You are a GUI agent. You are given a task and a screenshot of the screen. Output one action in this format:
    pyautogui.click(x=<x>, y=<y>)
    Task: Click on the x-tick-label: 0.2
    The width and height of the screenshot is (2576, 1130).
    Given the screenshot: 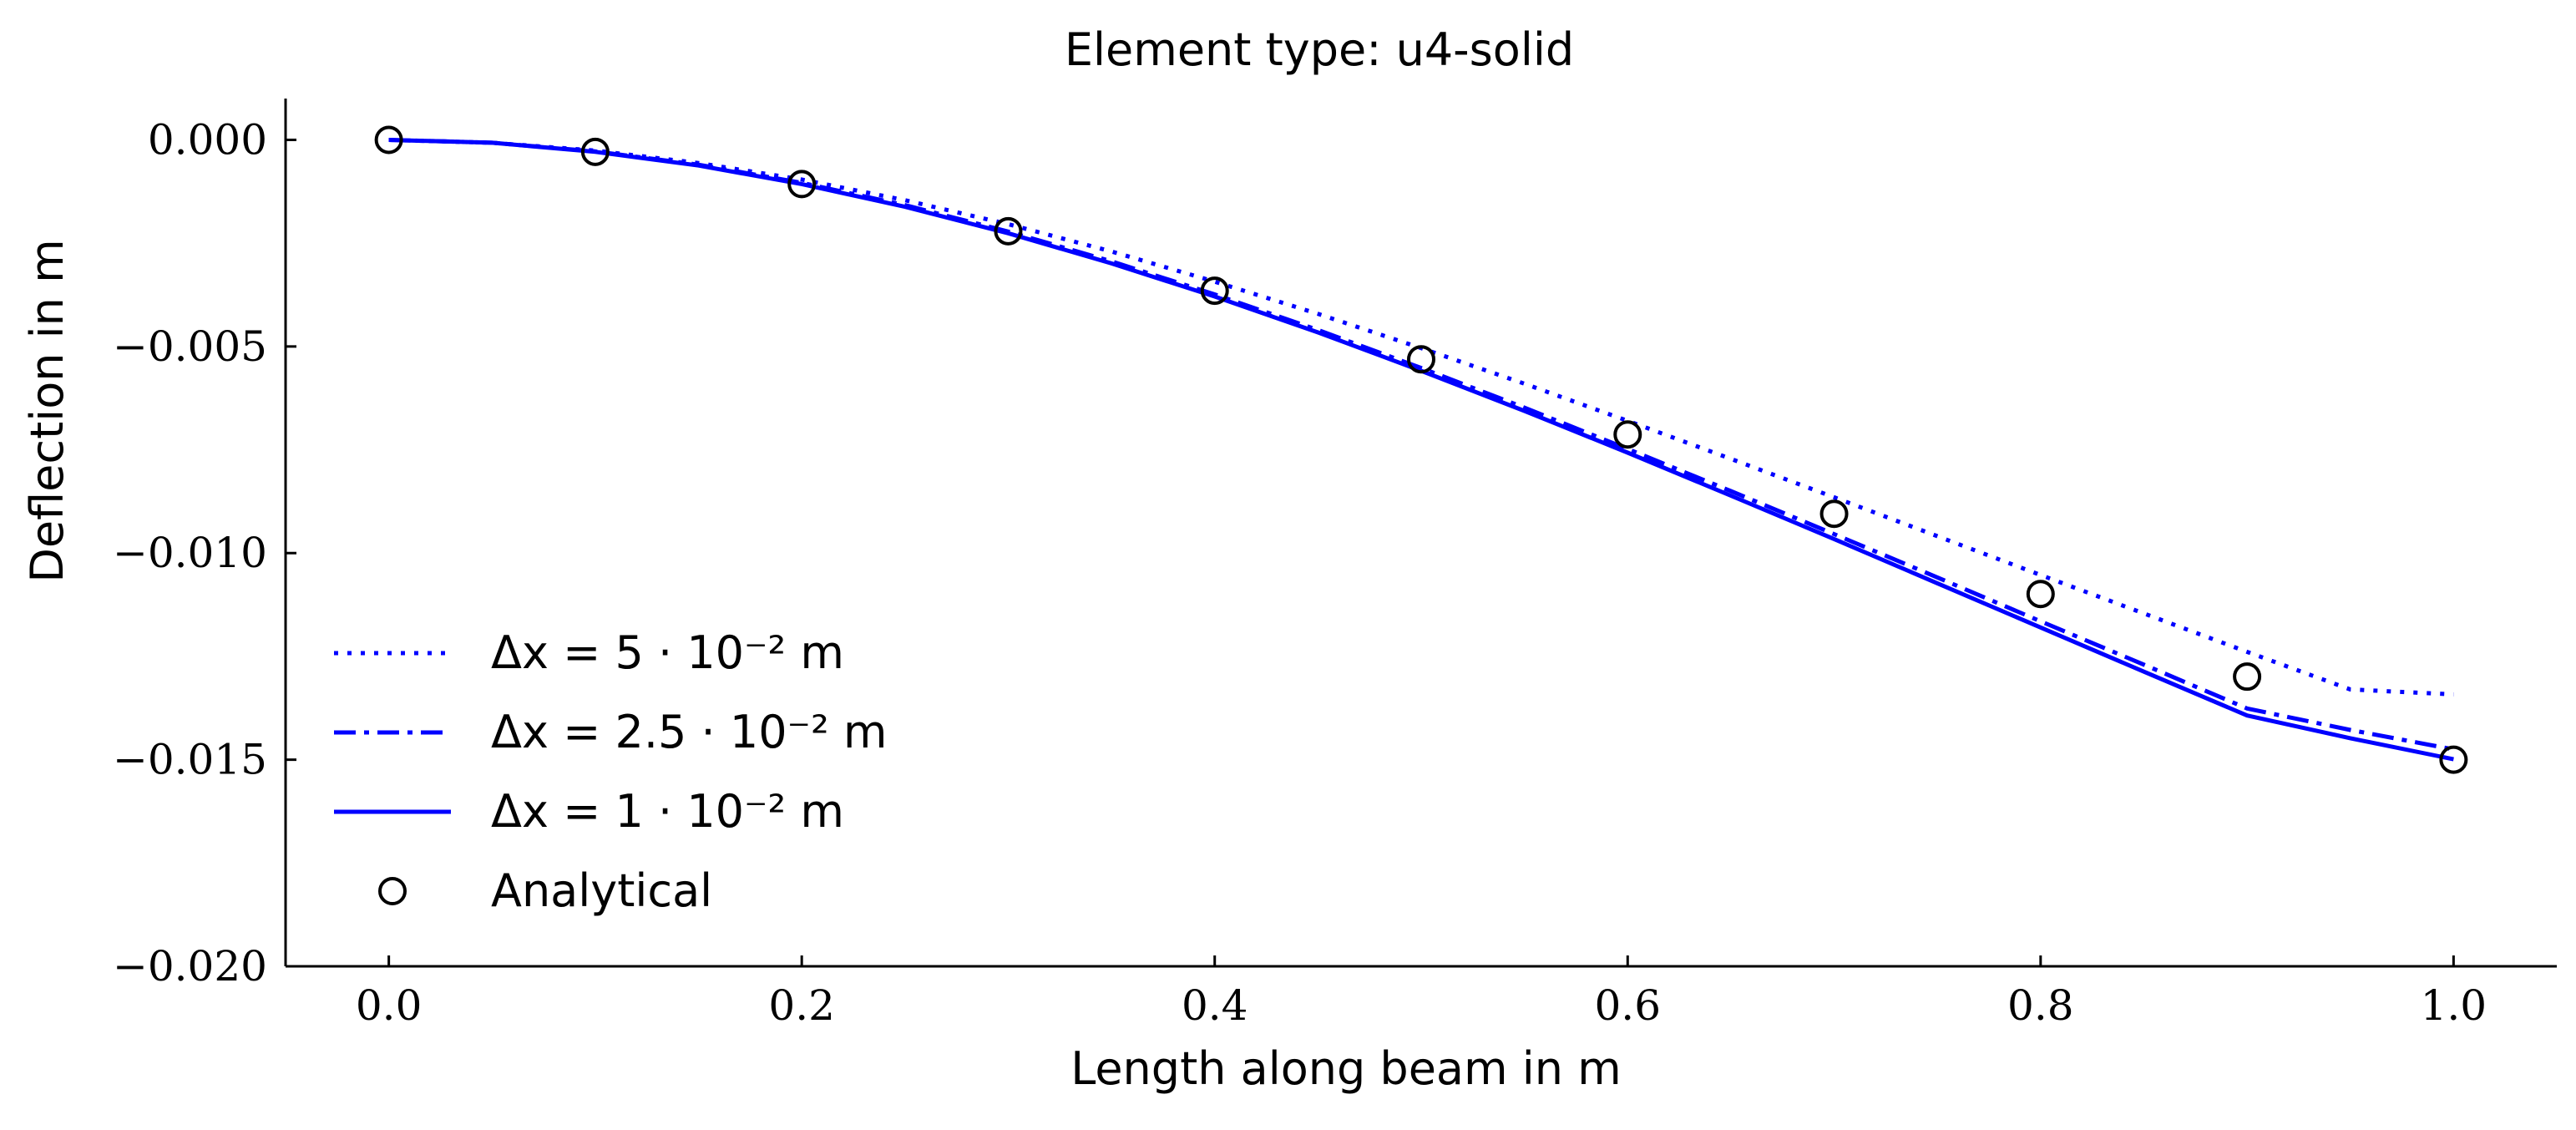 What is the action you would take?
    pyautogui.click(x=801, y=1006)
    